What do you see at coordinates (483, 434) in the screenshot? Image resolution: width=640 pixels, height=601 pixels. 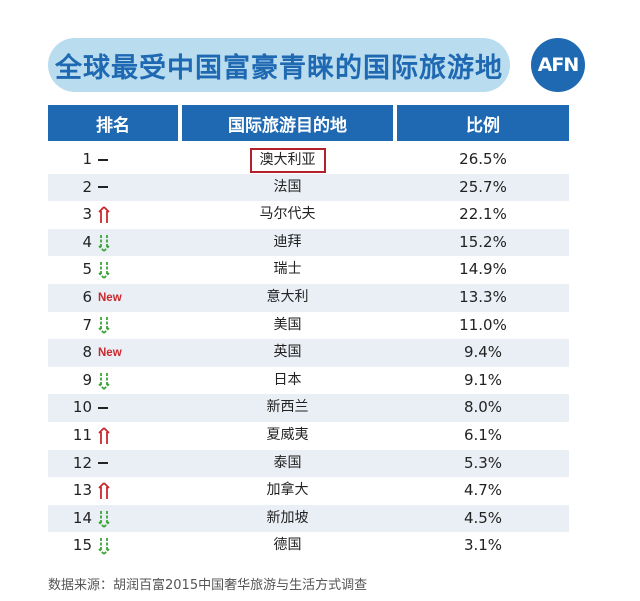 I see `ratio-value: 6.1%` at bounding box center [483, 434].